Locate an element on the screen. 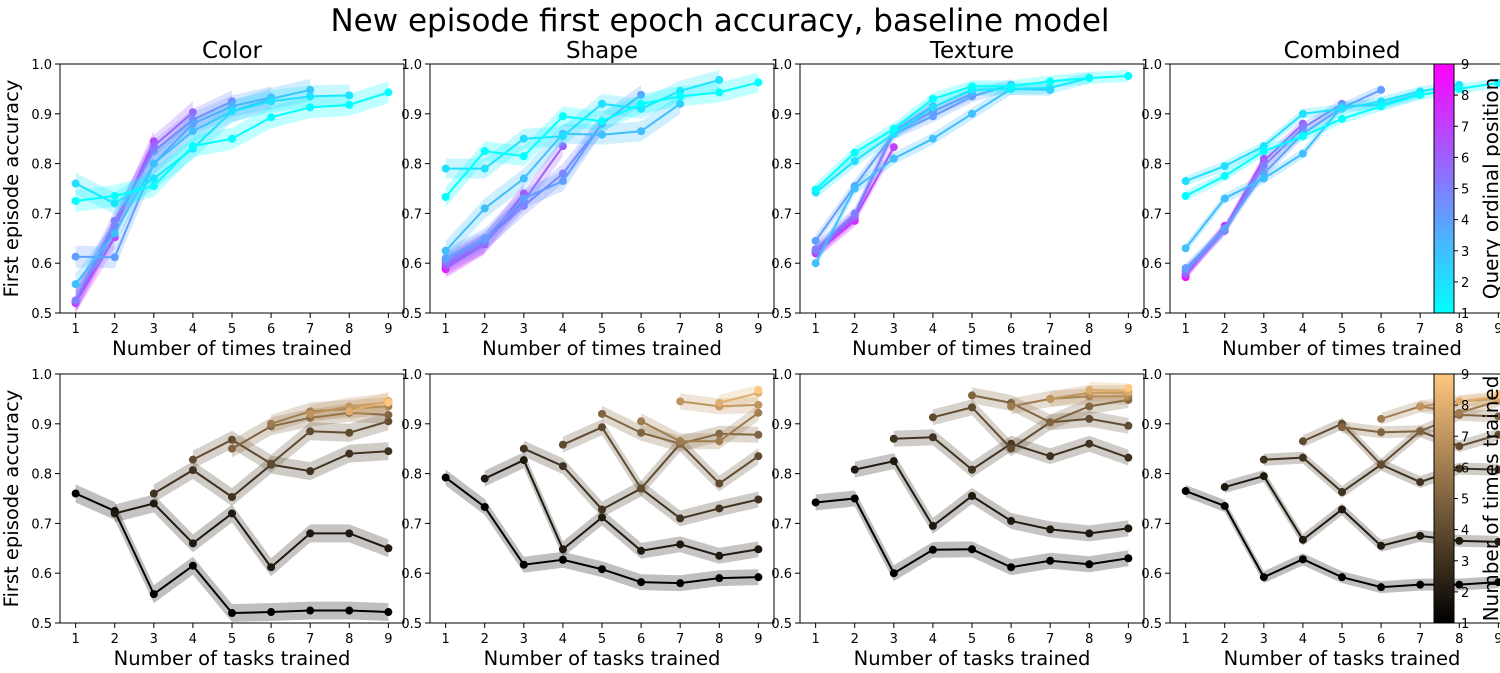  x-tick-label: 6 is located at coordinates (641, 329).